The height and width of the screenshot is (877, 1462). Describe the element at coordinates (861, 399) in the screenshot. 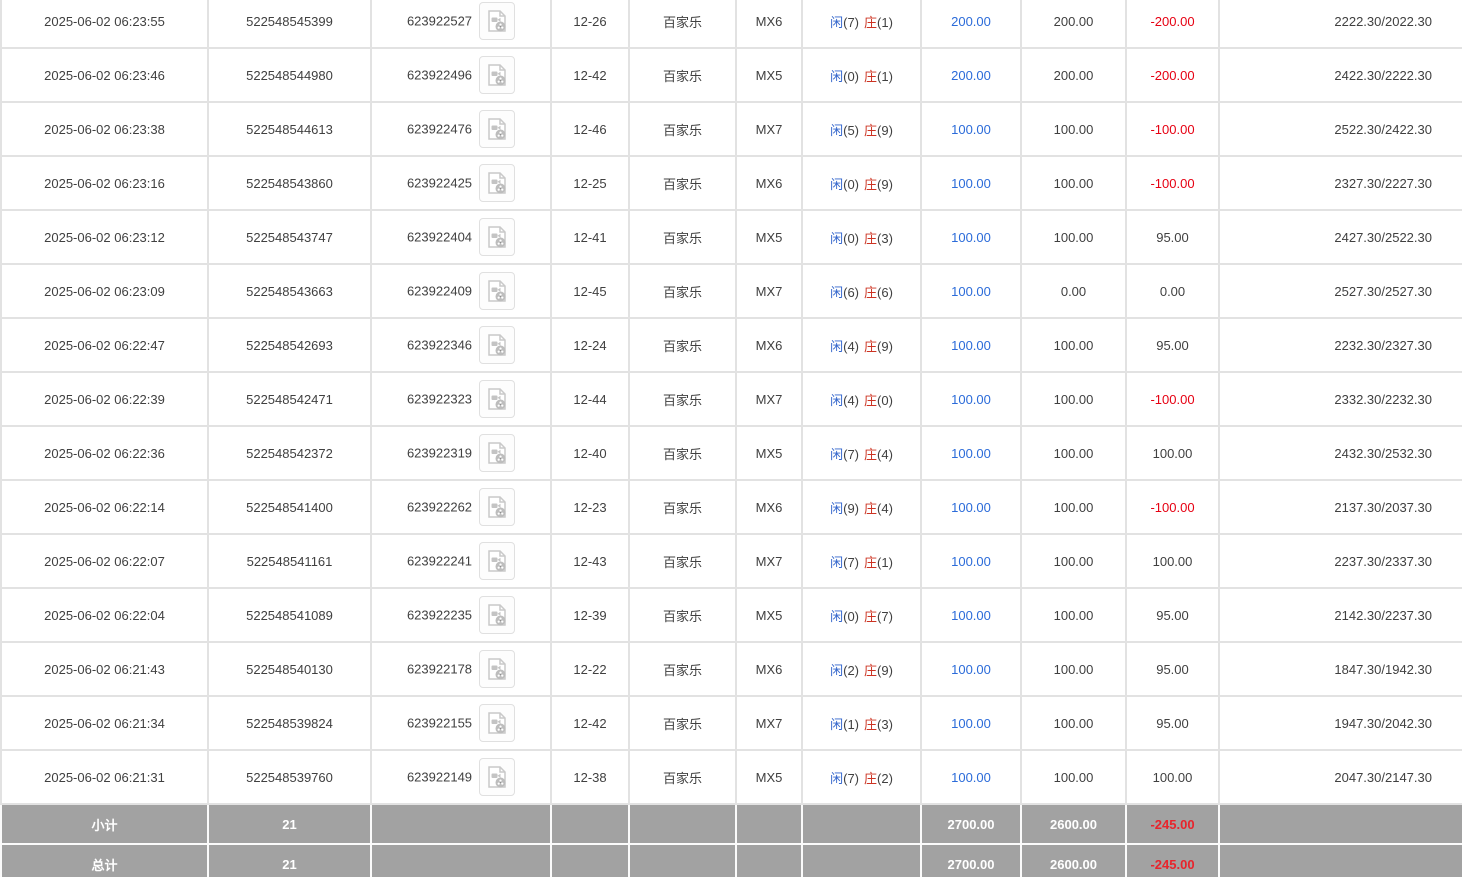

I see `game-result-cell: 闲(4) 庄(0)` at that location.